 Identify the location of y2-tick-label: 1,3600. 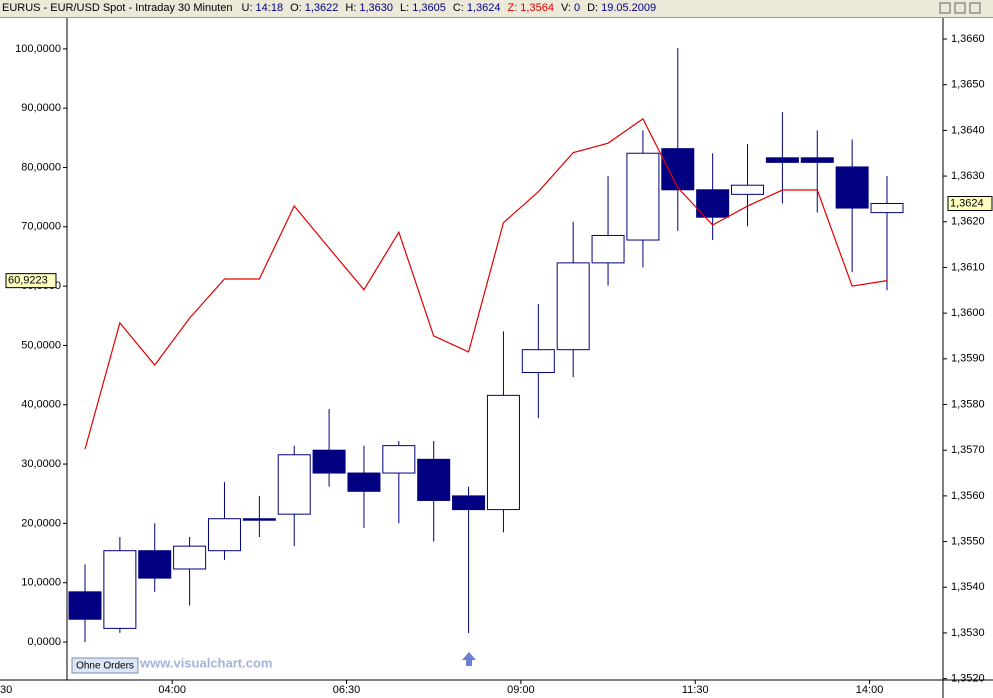
(968, 313).